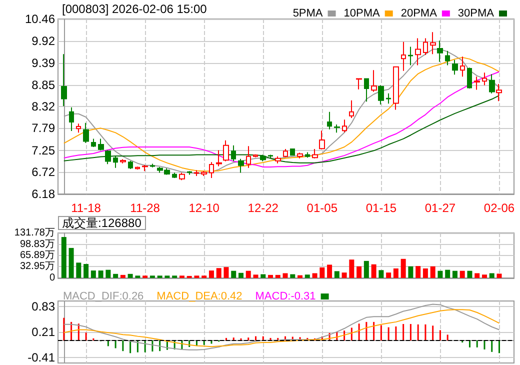 Image resolution: width=520 pixels, height=365 pixels. Describe the element at coordinates (44, 128) in the screenshot. I see `y-tick-label: 7.79` at that location.